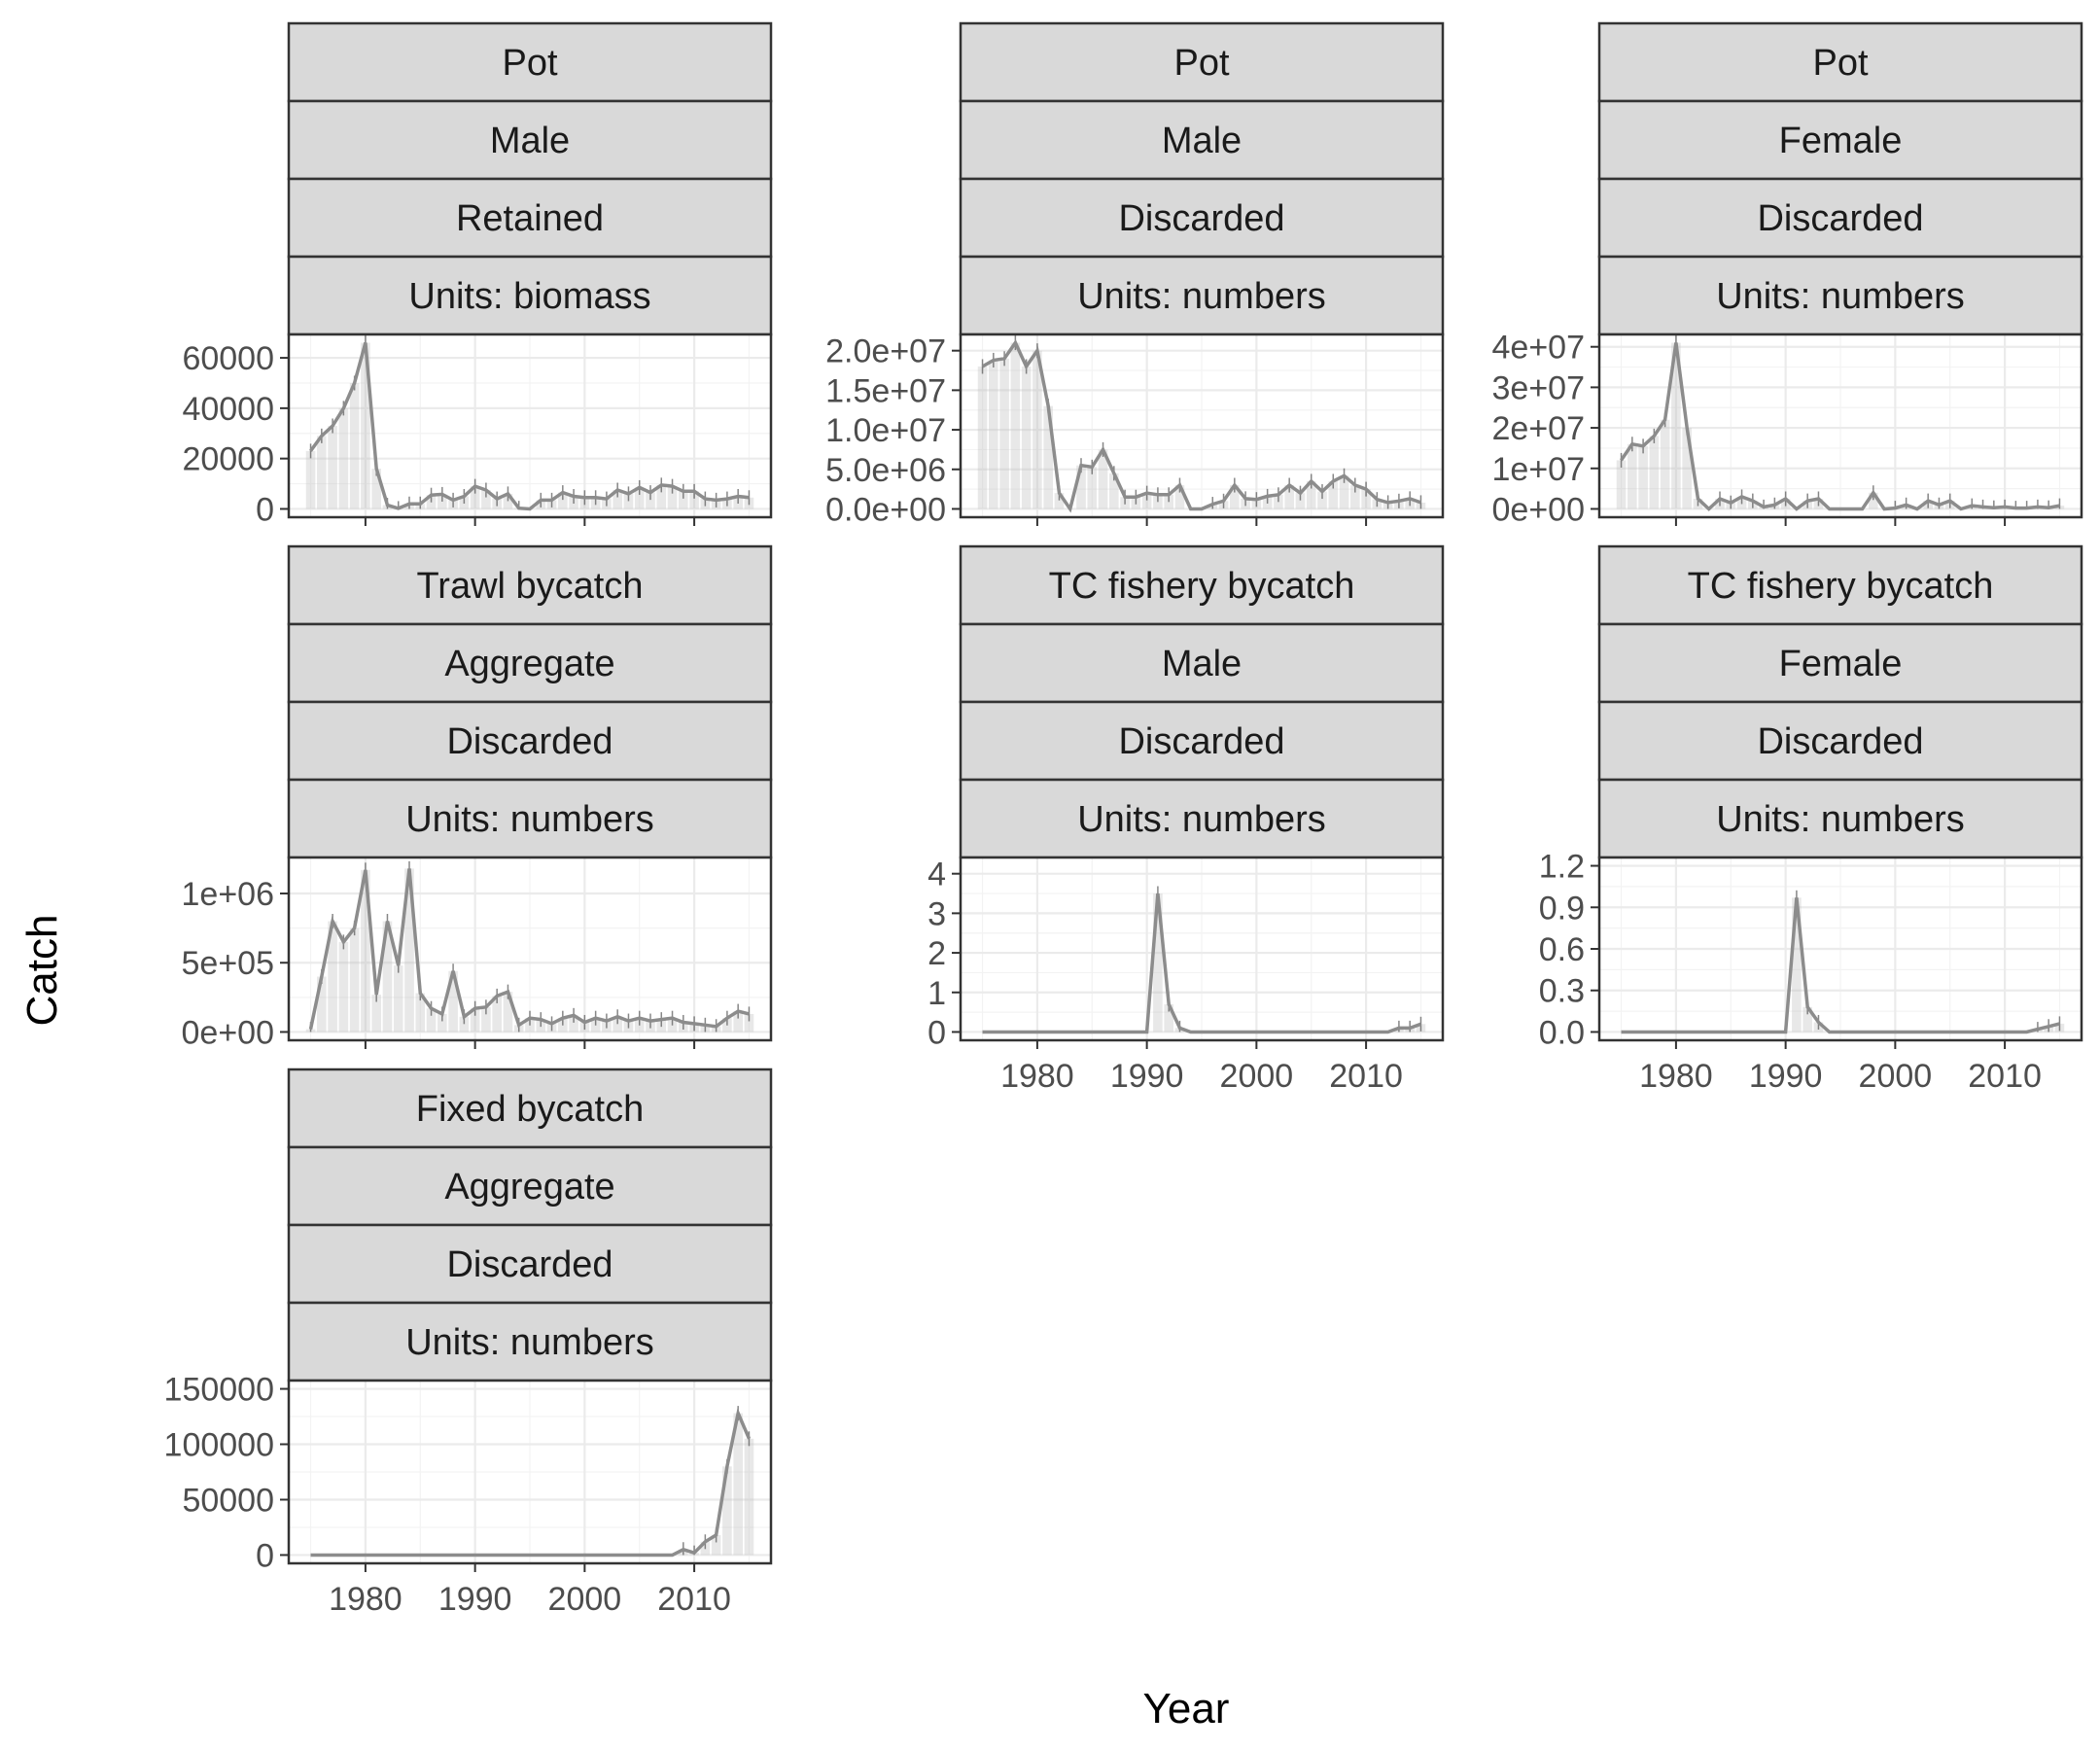 The height and width of the screenshot is (1750, 2100). Describe the element at coordinates (1562, 949) in the screenshot. I see `y-tick-label: 0.6` at that location.